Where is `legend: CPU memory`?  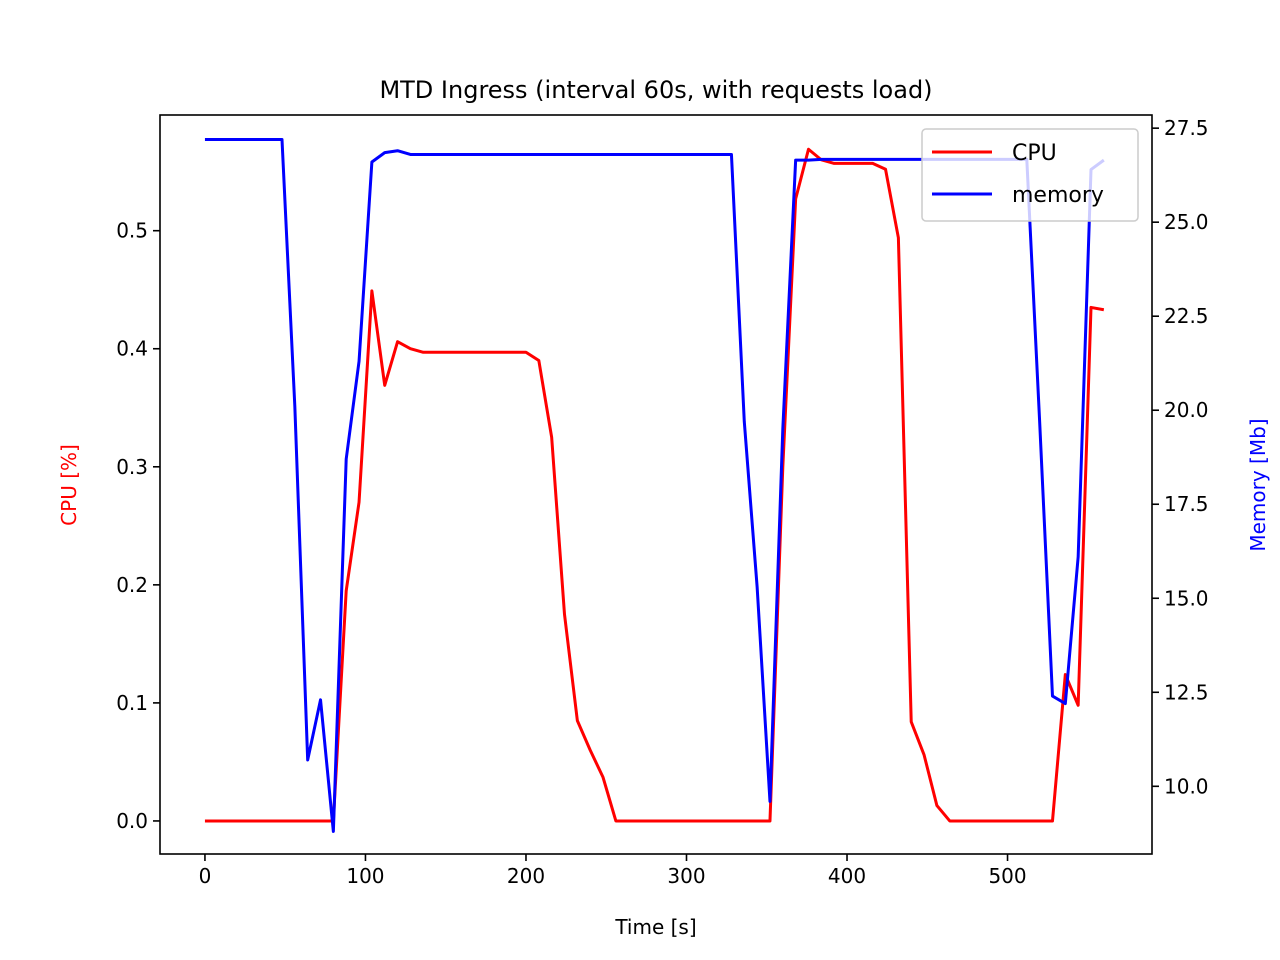
legend: CPU memory is located at coordinates (1030, 175).